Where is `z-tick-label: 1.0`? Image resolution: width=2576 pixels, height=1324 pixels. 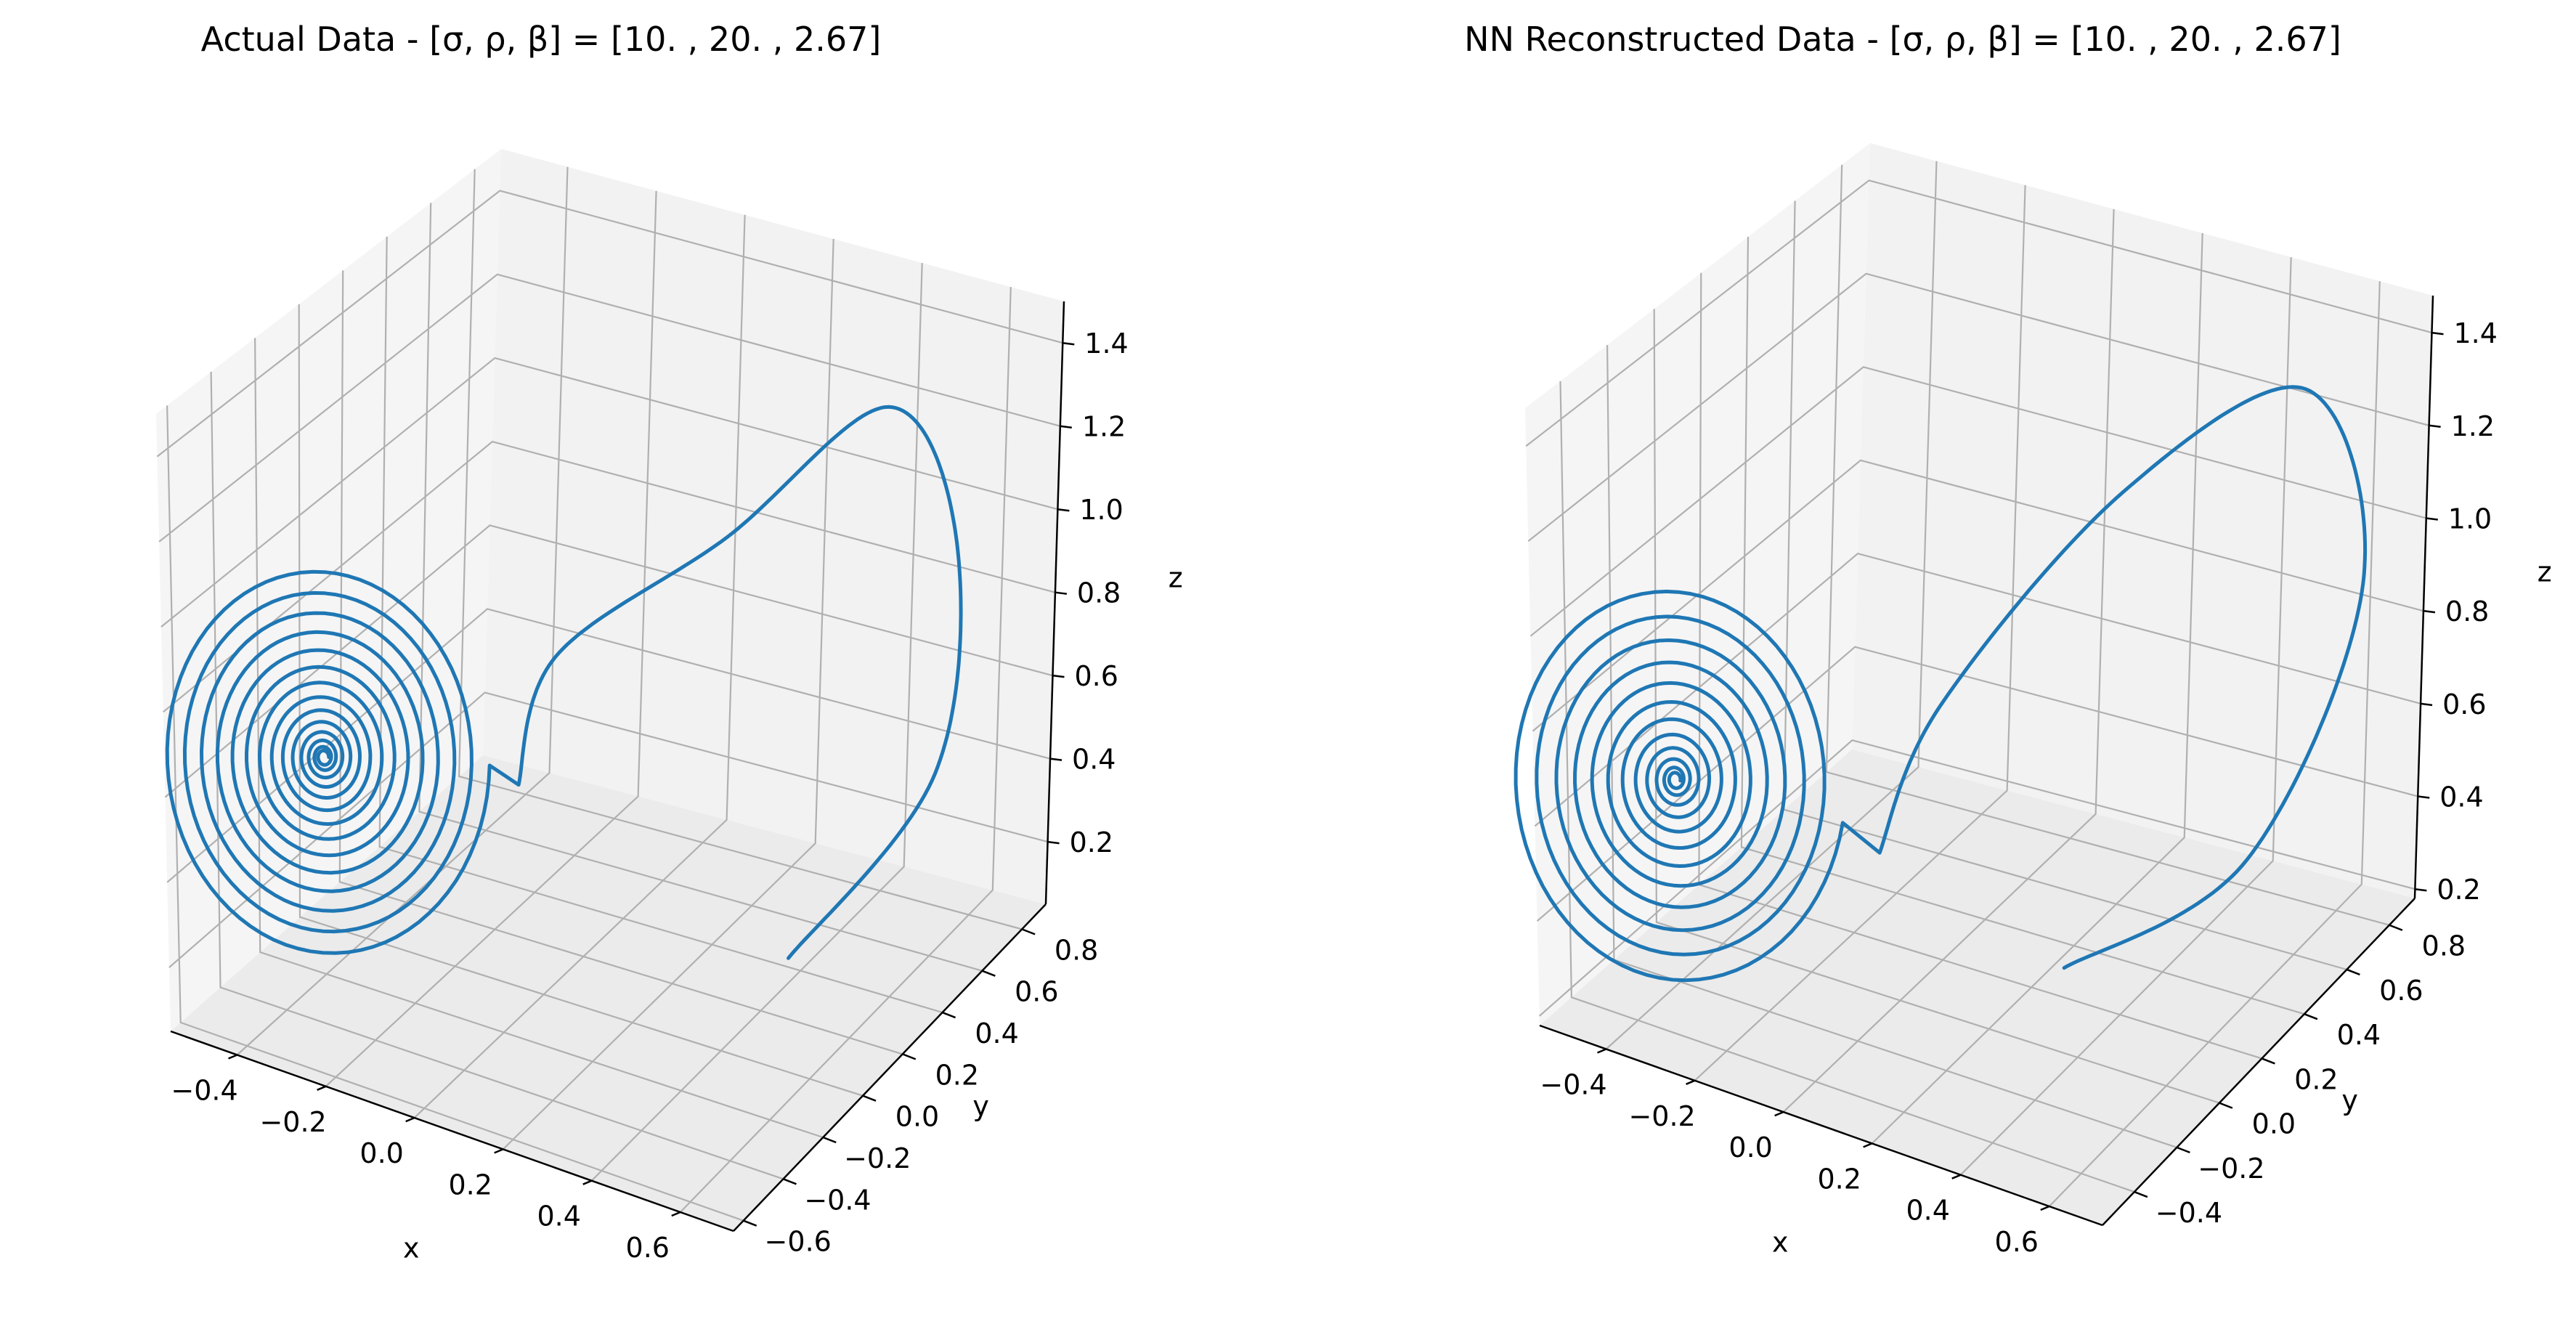
z-tick-label: 1.0 is located at coordinates (2470, 519).